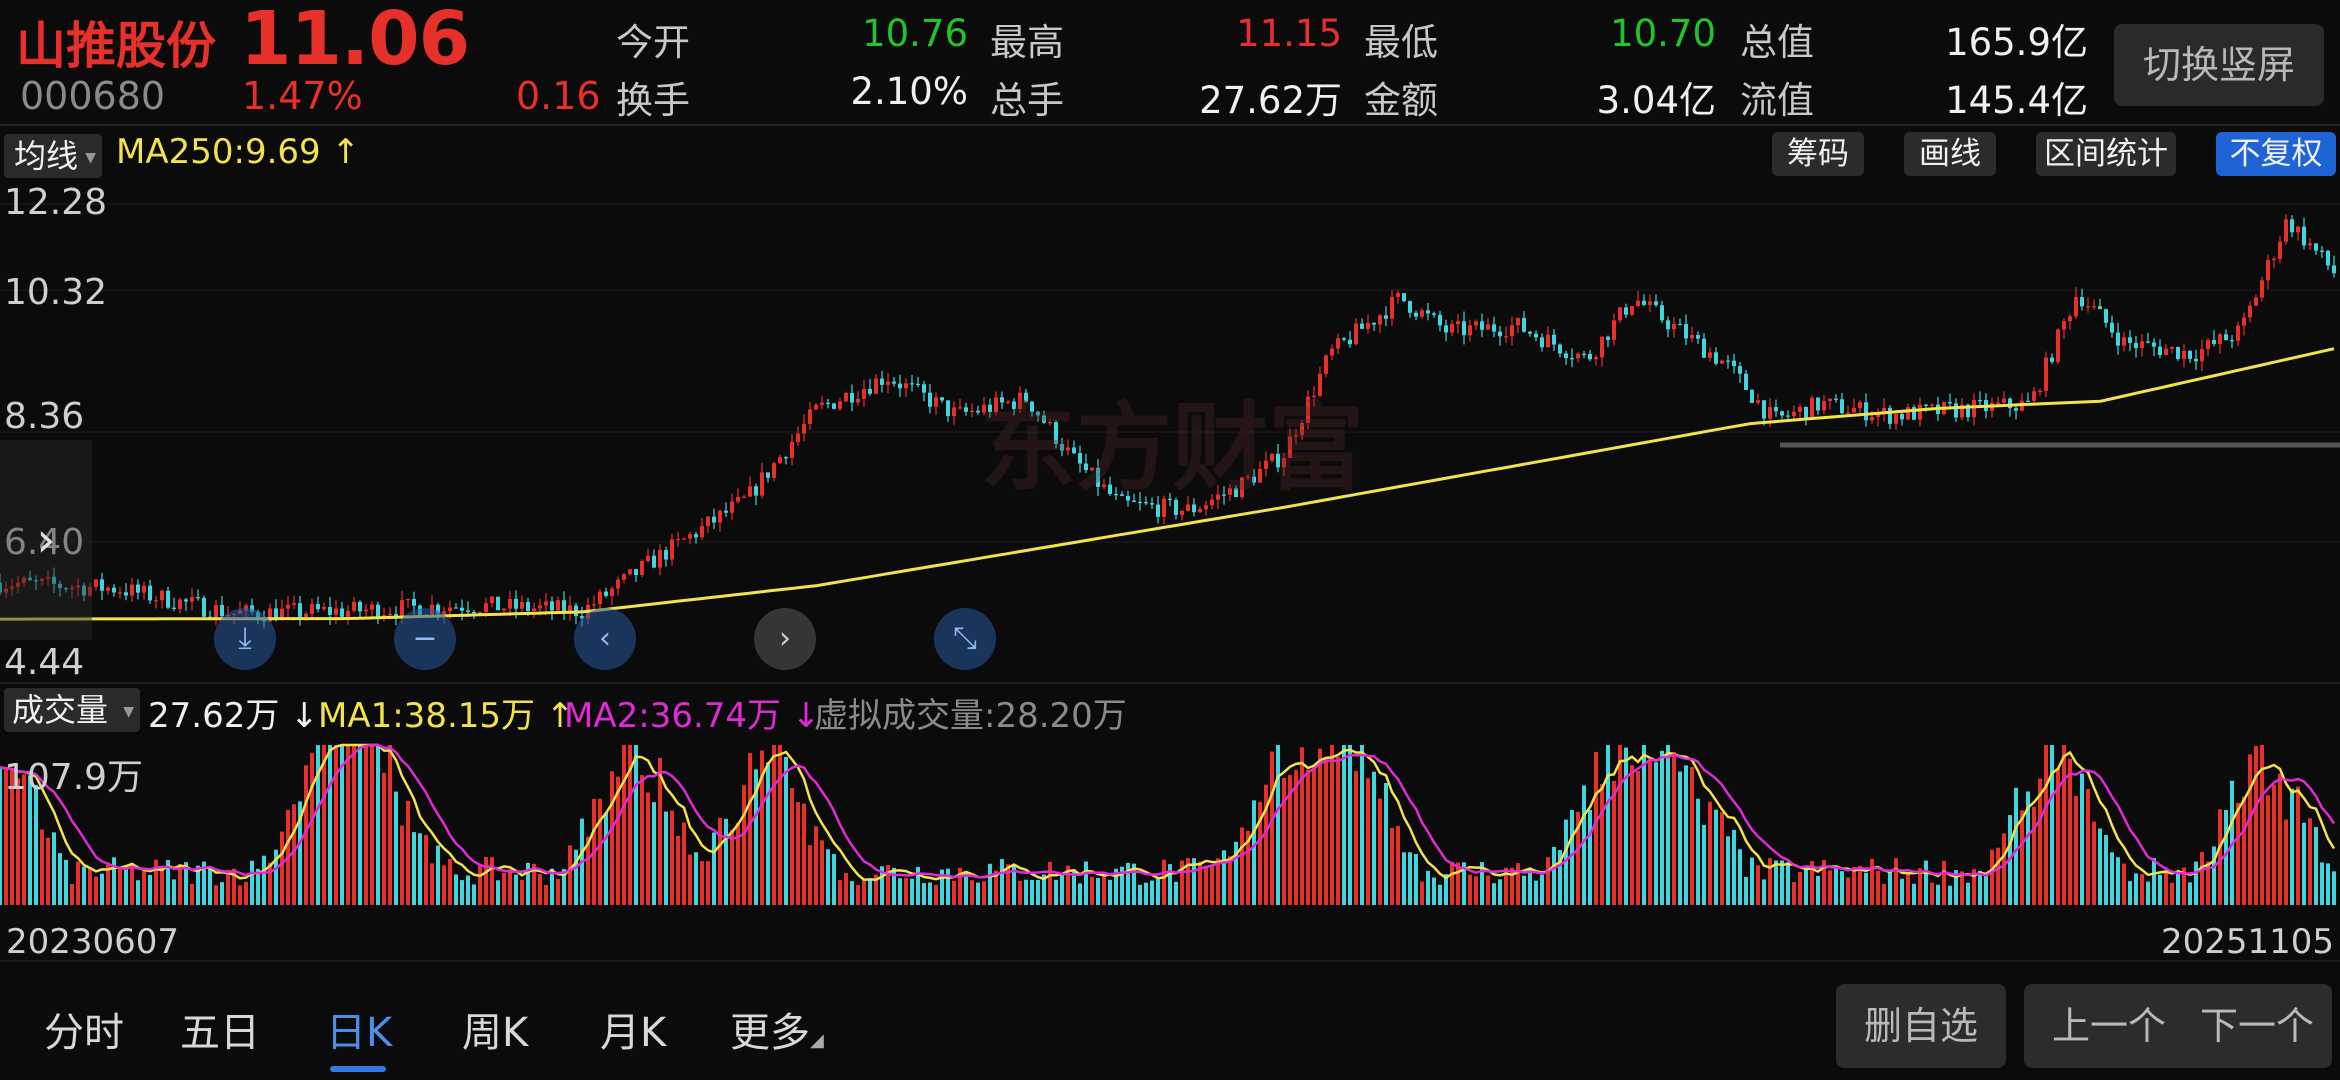  What do you see at coordinates (2219, 65) in the screenshot?
I see `switch-portrait-button: 切换竖屏` at bounding box center [2219, 65].